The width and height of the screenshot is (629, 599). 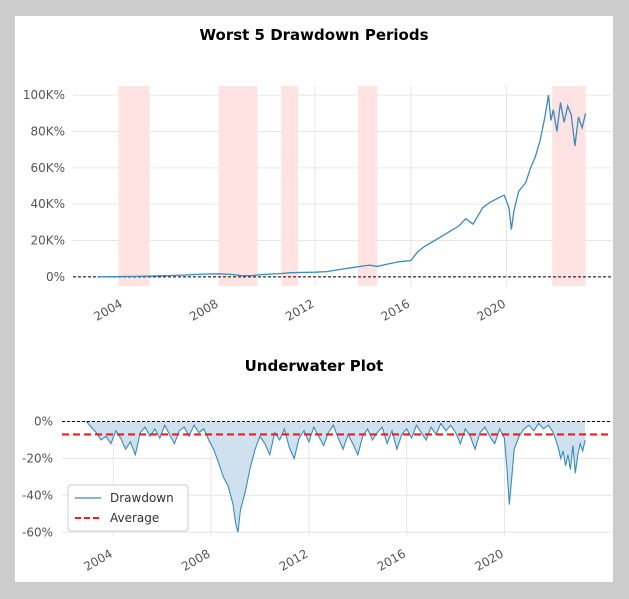 What do you see at coordinates (37, 458) in the screenshot?
I see `bottom-y-tick-label: -20%` at bounding box center [37, 458].